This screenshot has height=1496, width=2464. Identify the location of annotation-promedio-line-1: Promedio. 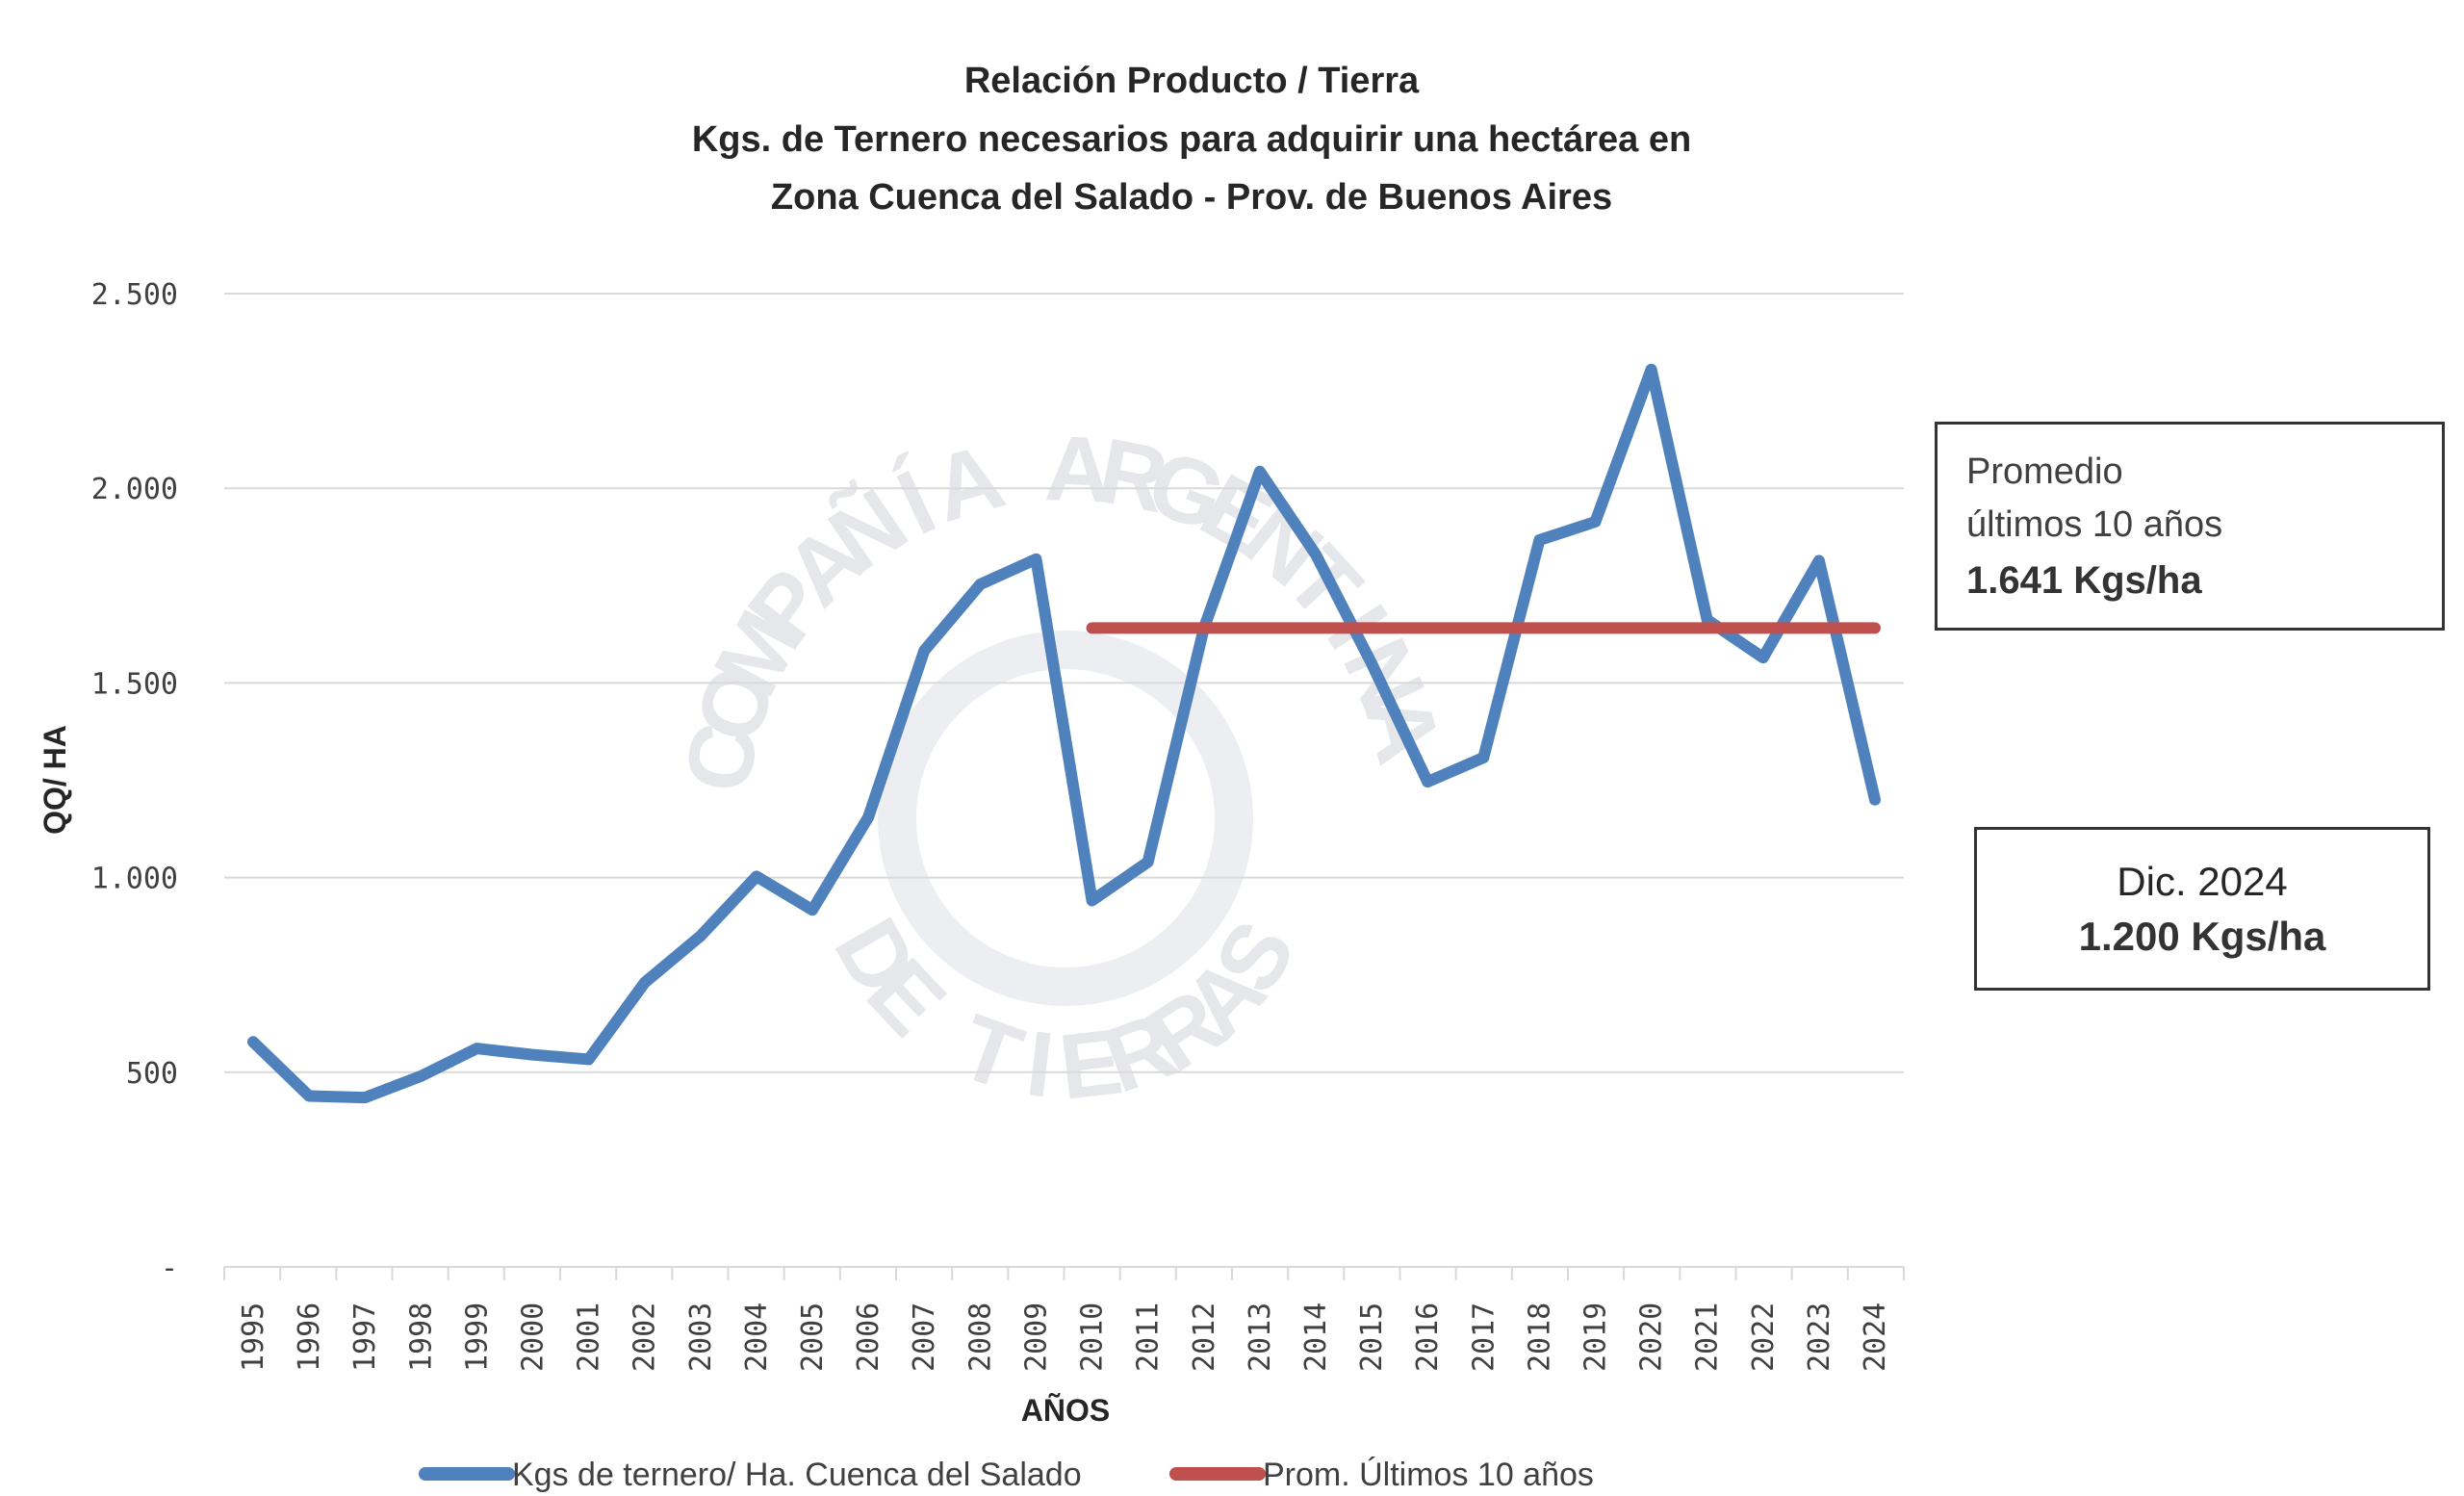
(2044, 472).